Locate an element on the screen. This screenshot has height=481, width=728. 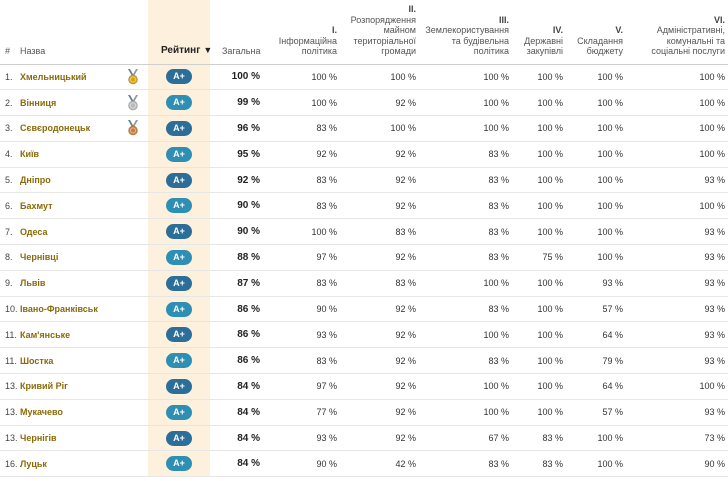
total-score: 92 % is located at coordinates (248, 180).